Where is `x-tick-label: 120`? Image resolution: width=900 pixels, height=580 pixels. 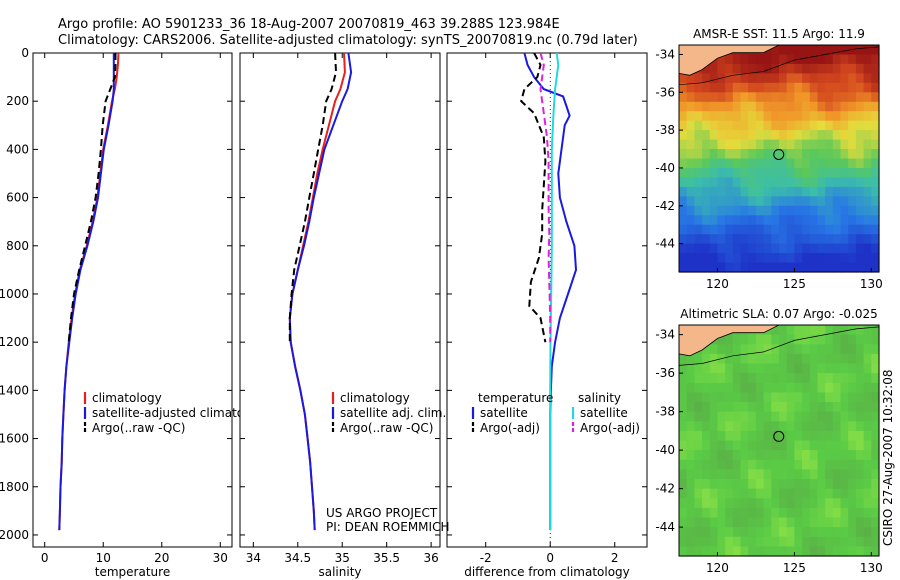
x-tick-label: 120 is located at coordinates (717, 568).